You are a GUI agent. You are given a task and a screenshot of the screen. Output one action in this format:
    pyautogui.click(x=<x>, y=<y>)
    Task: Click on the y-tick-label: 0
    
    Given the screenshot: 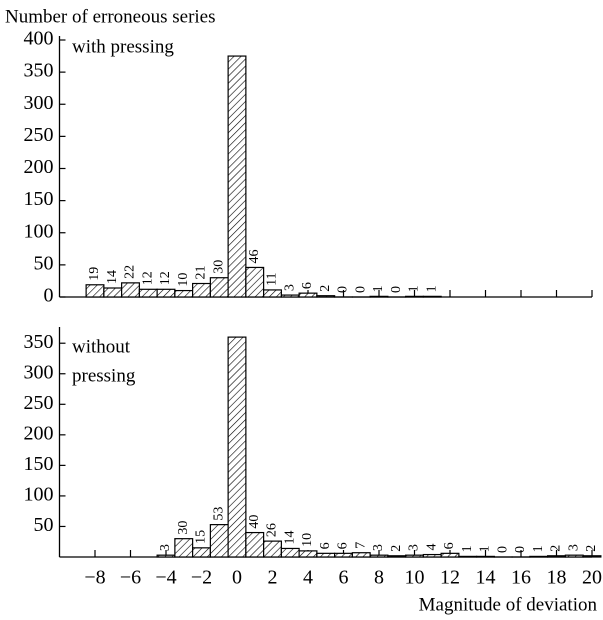 What is the action you would take?
    pyautogui.click(x=49, y=296)
    